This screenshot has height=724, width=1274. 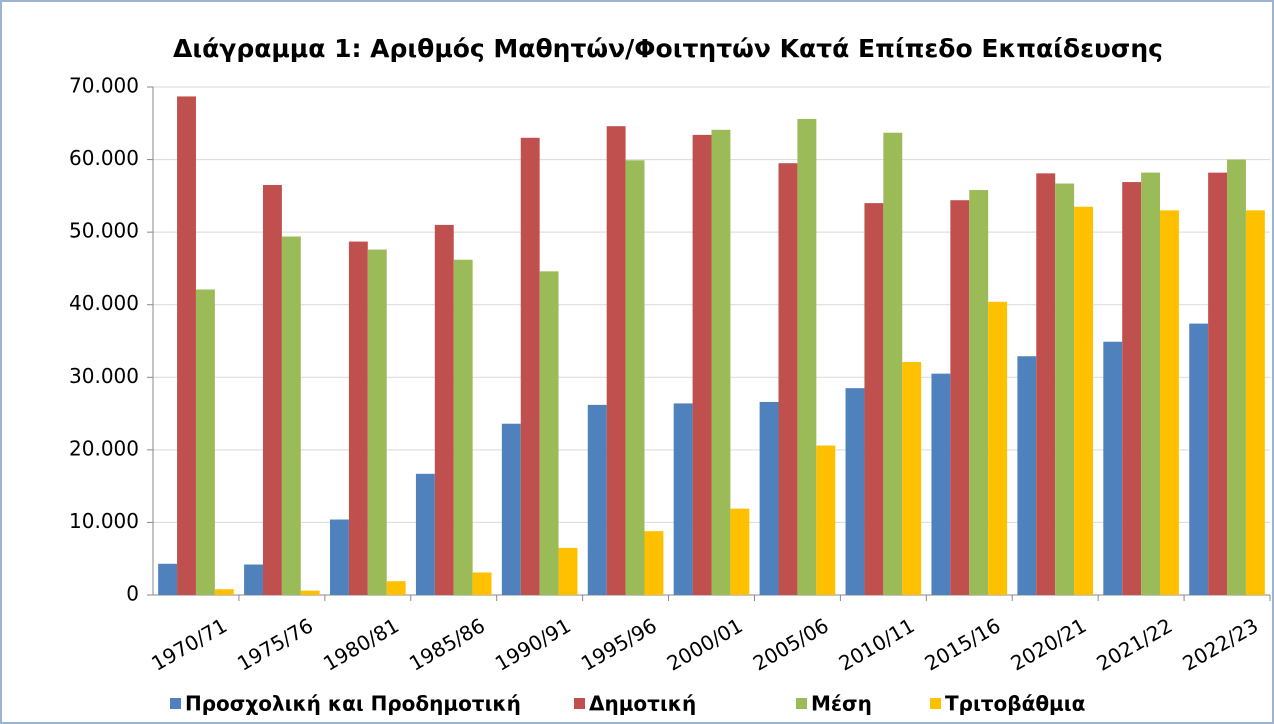 I want to click on y-tick-label: 40.000, so click(x=104, y=303).